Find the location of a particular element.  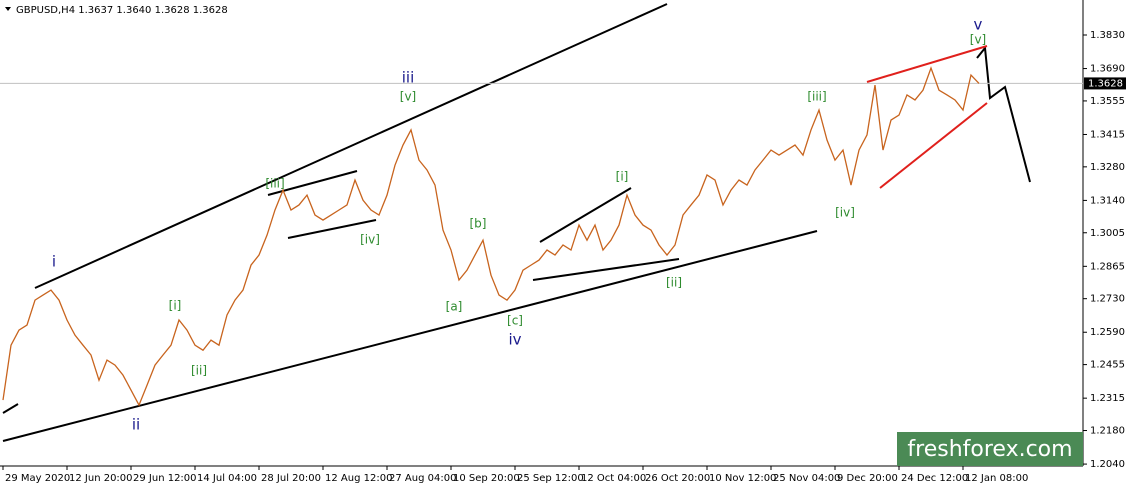

y-tick-label: 1.2180 is located at coordinates (1107, 431).